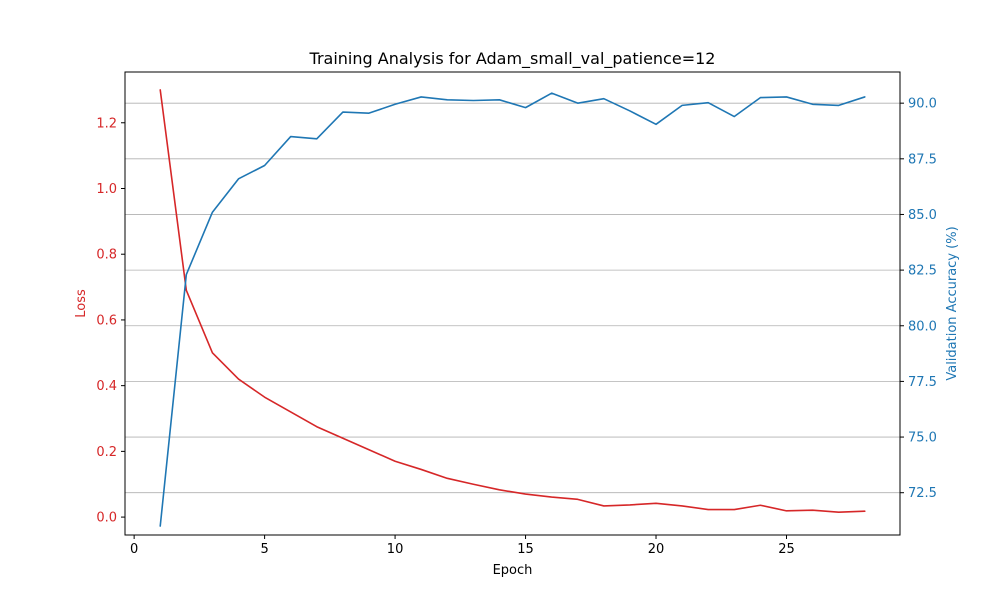 The image size is (1000, 600). What do you see at coordinates (395, 549) in the screenshot?
I see `x-tick-label-2: 10` at bounding box center [395, 549].